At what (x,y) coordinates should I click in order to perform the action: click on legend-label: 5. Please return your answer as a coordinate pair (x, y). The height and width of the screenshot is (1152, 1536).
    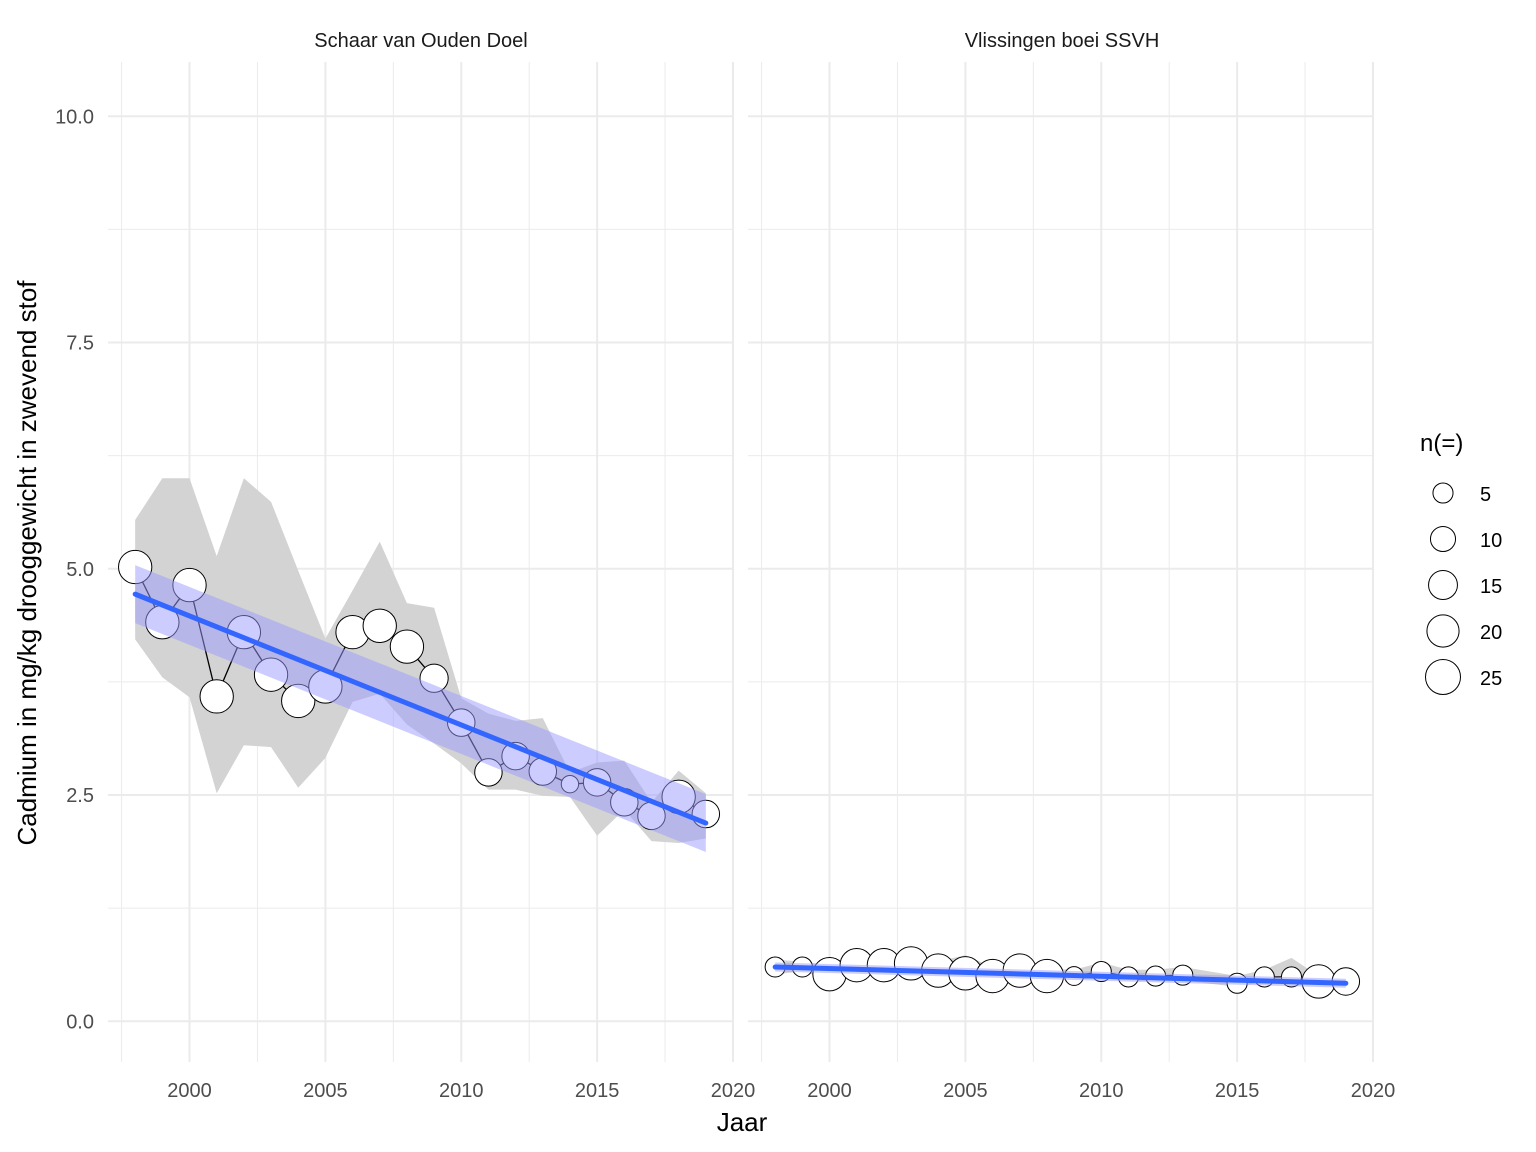
    Looking at the image, I should click on (1485, 495).